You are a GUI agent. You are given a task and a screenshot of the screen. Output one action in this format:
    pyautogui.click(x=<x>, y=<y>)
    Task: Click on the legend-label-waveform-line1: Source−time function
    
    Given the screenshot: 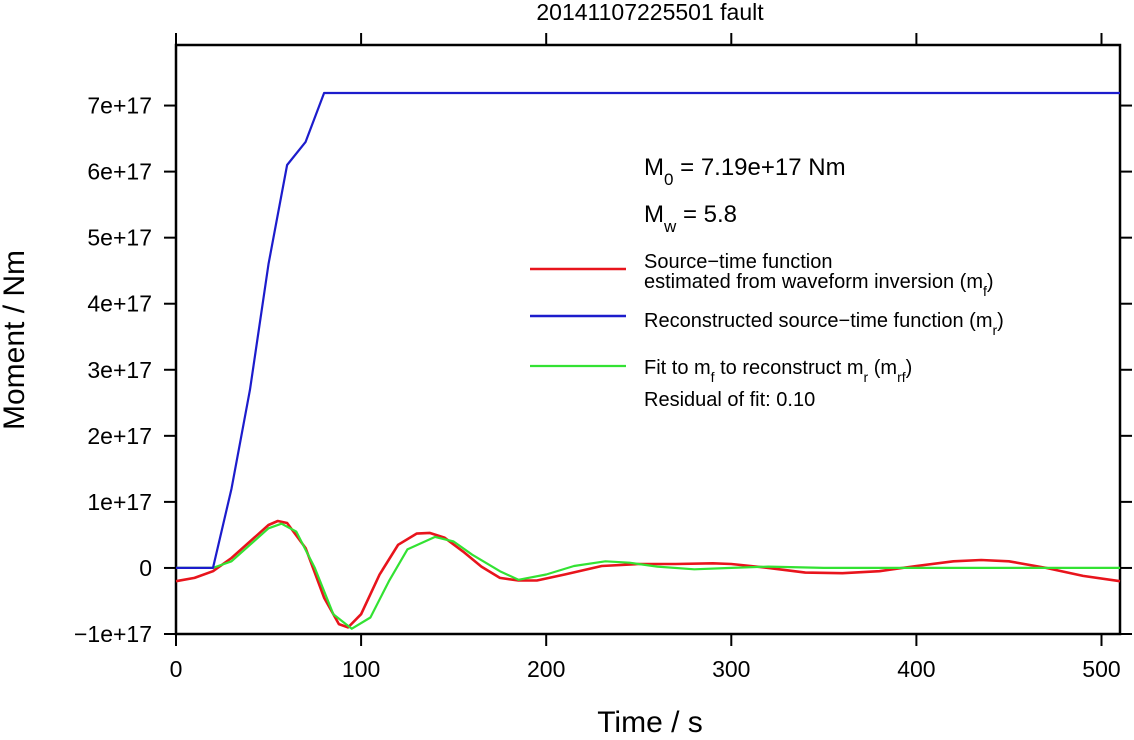 What is the action you would take?
    pyautogui.click(x=738, y=262)
    